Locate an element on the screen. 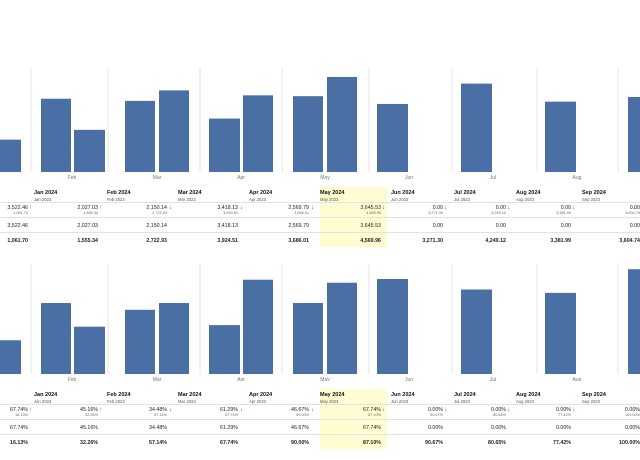 This screenshot has width=640, height=460. value-cell: 100.00% is located at coordinates (629, 442).